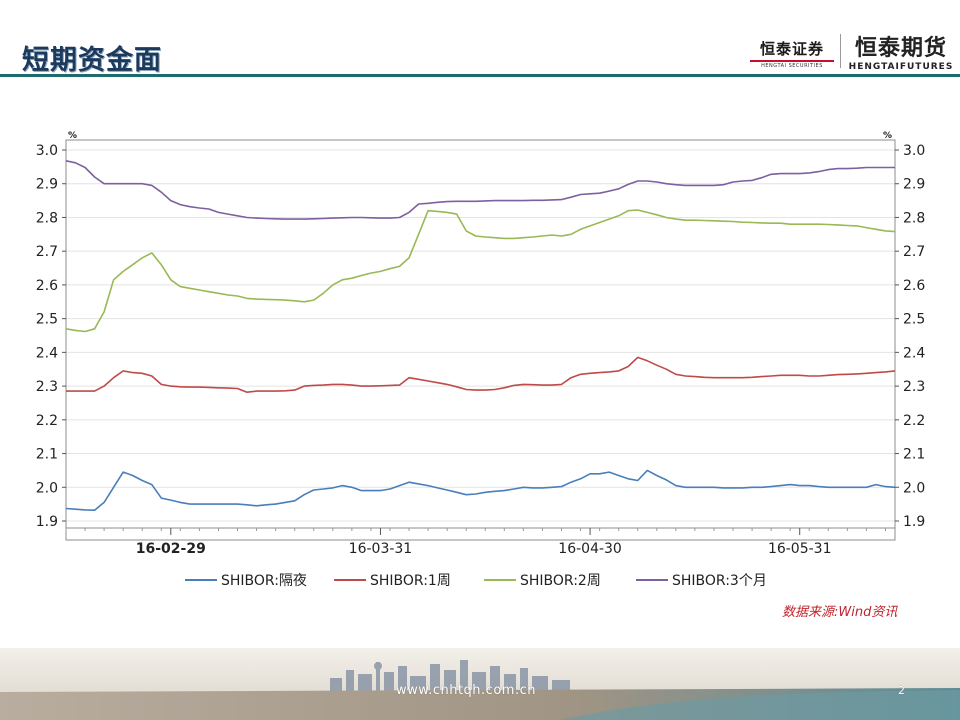 The width and height of the screenshot is (960, 720). I want to click on y-tick-label-left: 1.9, so click(47, 522).